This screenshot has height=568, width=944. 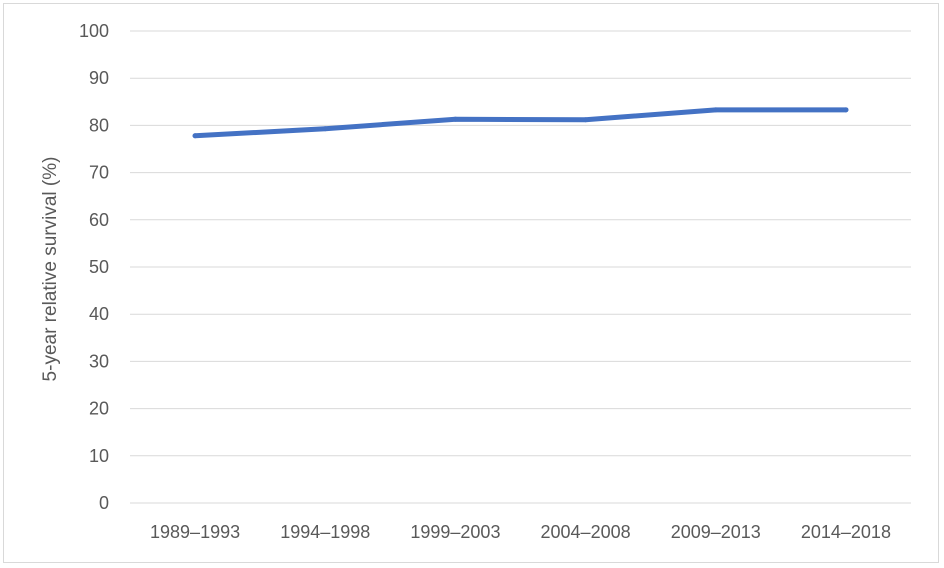 I want to click on y-tick-label: 20, so click(x=99, y=409).